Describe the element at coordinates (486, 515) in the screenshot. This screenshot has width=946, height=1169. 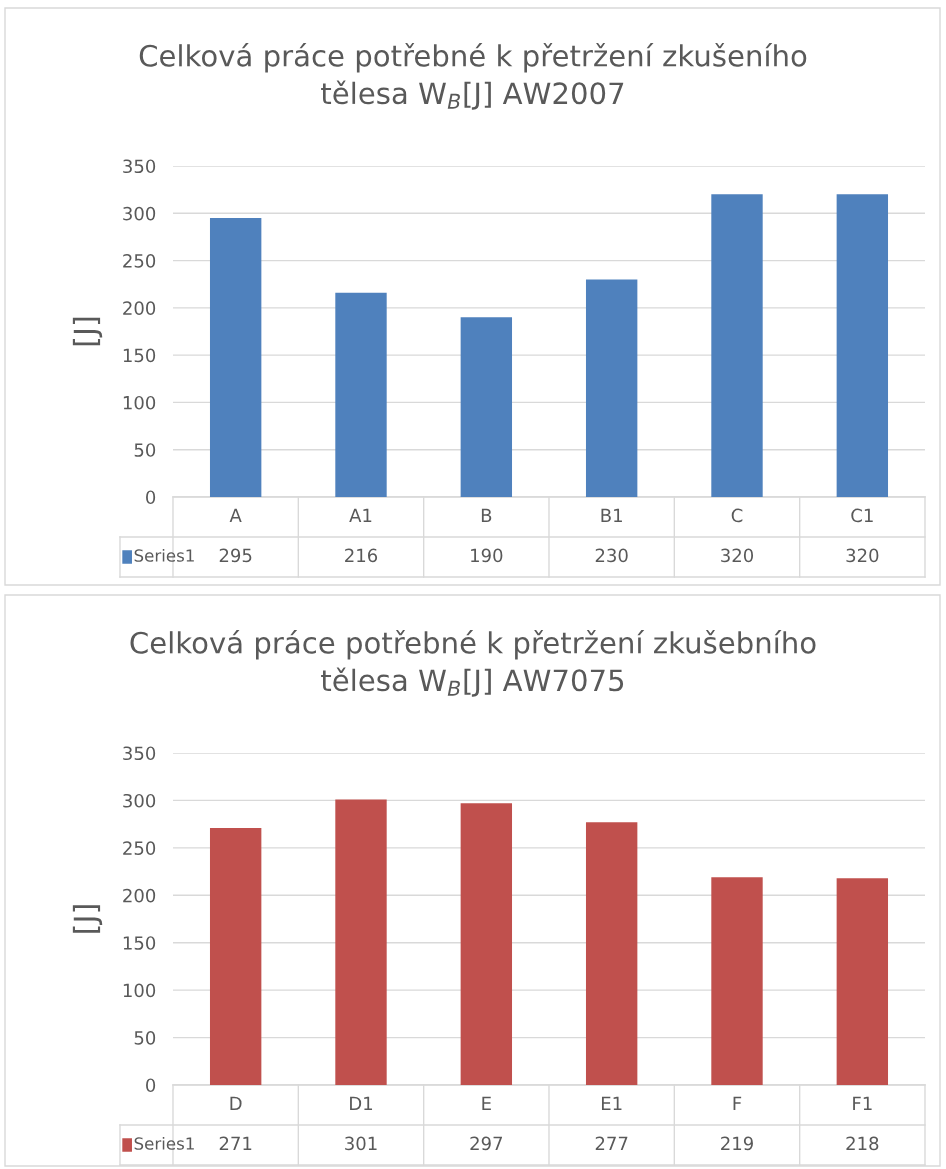
I see `x-tick-label: B` at that location.